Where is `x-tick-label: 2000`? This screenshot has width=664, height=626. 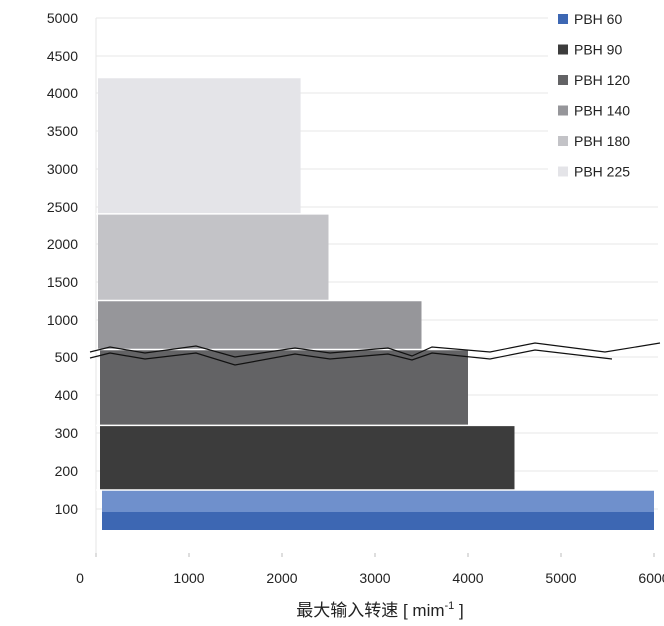
x-tick-label: 2000 is located at coordinates (281, 578).